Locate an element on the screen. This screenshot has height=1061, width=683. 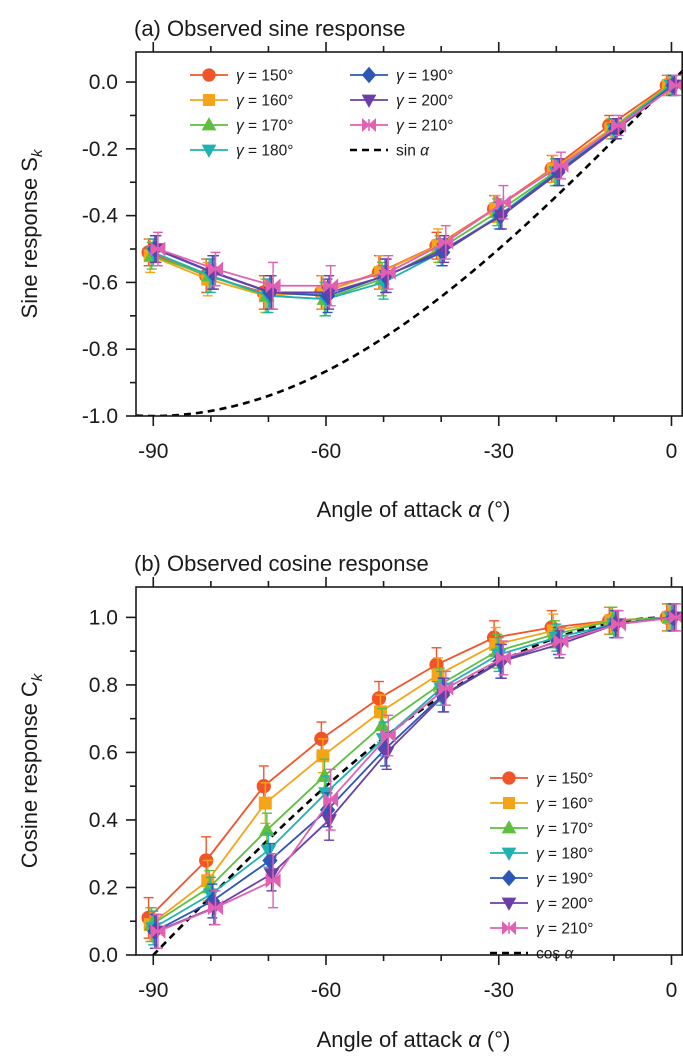
y-tick-label: 0.0 is located at coordinates (103, 955).